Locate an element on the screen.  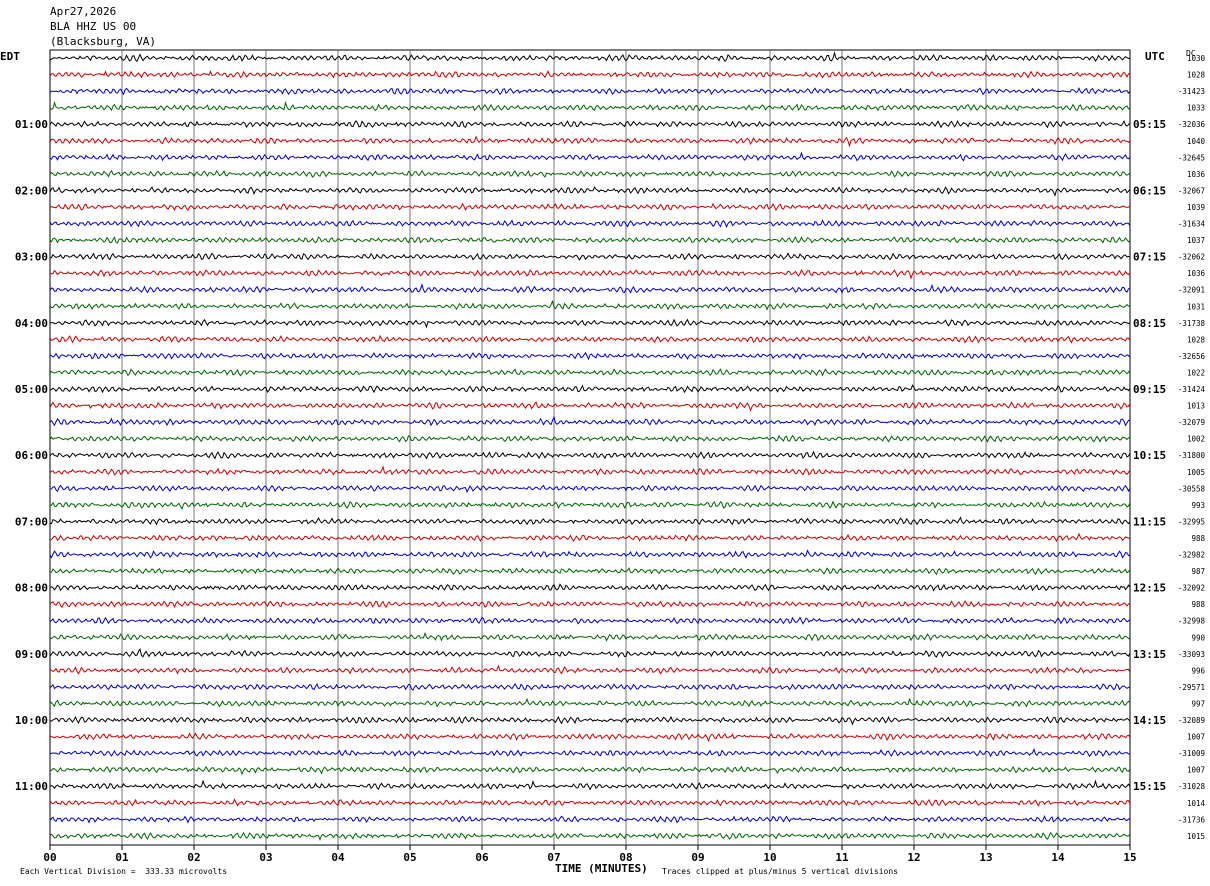
dc-offset-label: -32092 is located at coordinates (1191, 588).